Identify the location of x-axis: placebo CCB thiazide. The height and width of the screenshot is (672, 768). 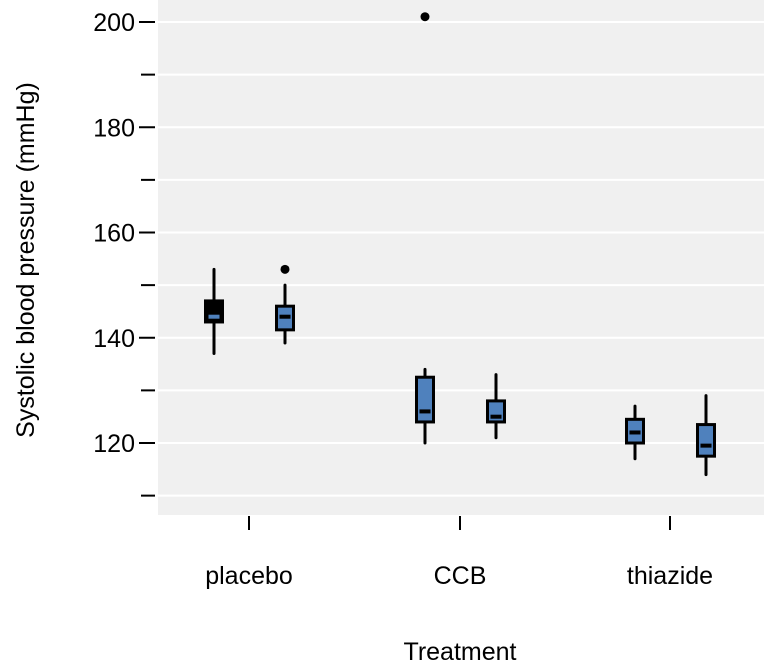
(459, 553).